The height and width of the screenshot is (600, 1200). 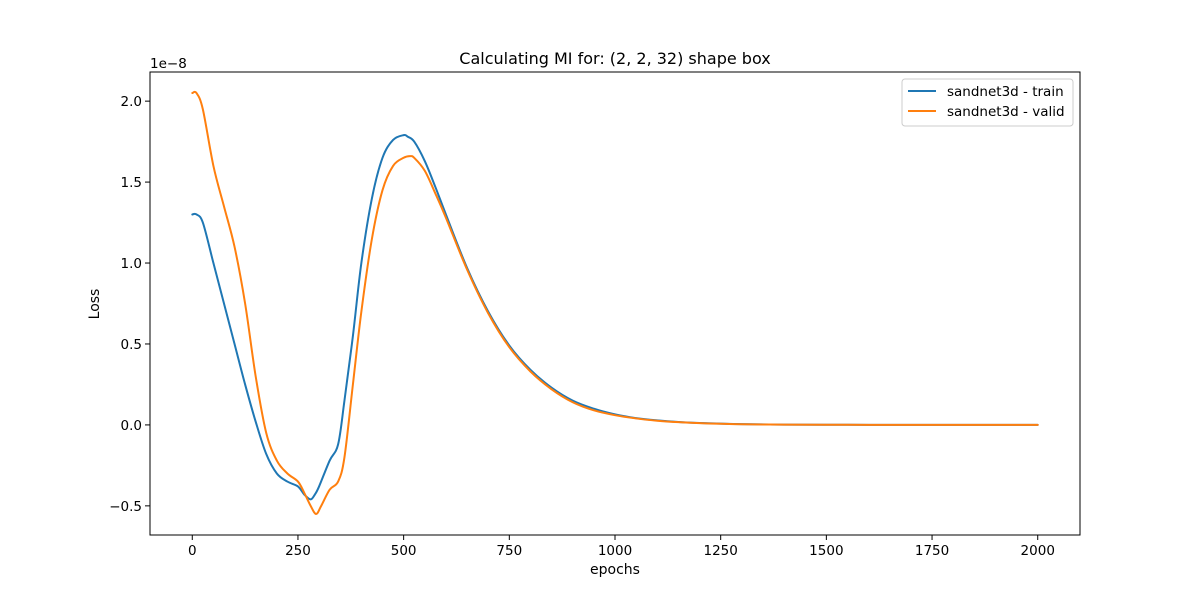 I want to click on y-tick-label: 0.0, so click(x=131, y=426).